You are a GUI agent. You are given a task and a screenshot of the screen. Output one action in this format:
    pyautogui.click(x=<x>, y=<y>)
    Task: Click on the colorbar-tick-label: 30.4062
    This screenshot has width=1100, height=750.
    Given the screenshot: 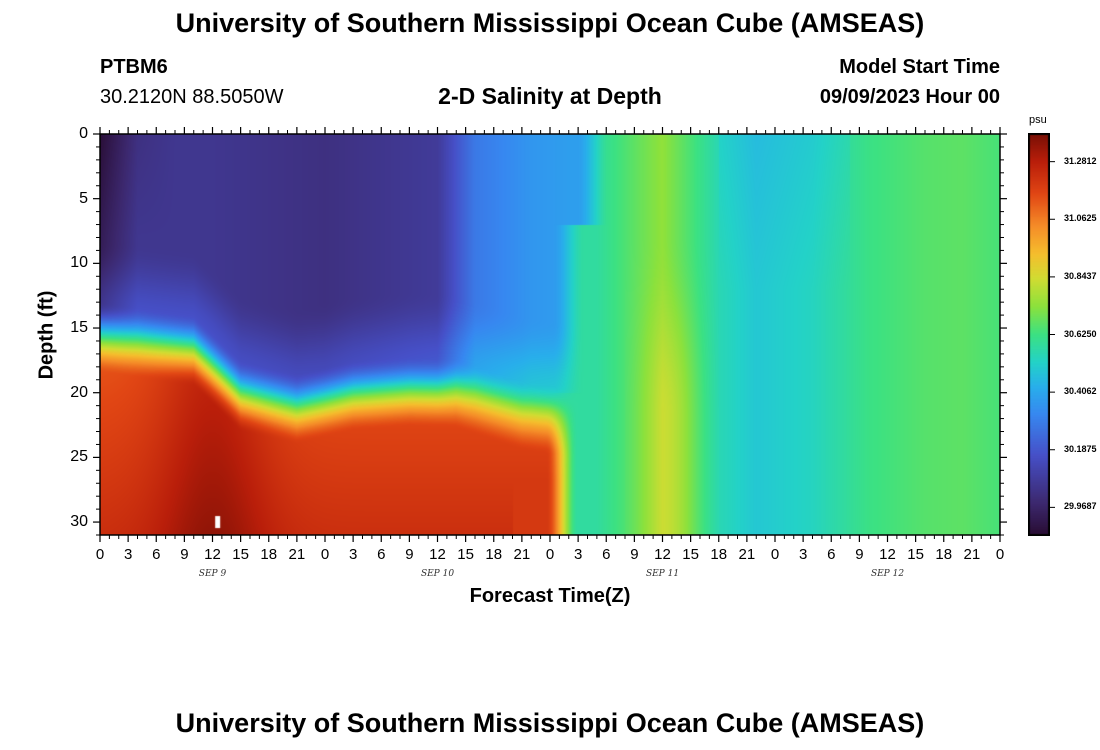 What is the action you would take?
    pyautogui.click(x=1080, y=391)
    